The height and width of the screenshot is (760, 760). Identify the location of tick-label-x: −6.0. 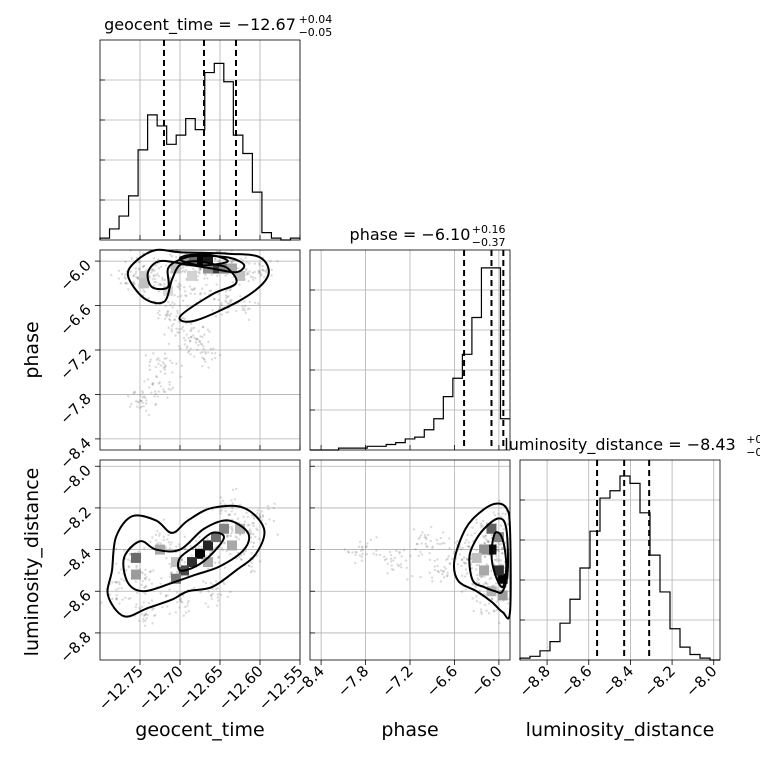
(486, 681).